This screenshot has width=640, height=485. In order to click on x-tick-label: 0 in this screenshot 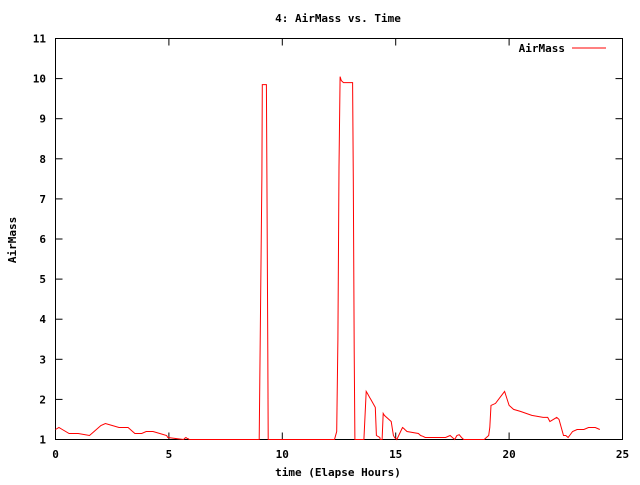, I will do `click(55, 454)`.